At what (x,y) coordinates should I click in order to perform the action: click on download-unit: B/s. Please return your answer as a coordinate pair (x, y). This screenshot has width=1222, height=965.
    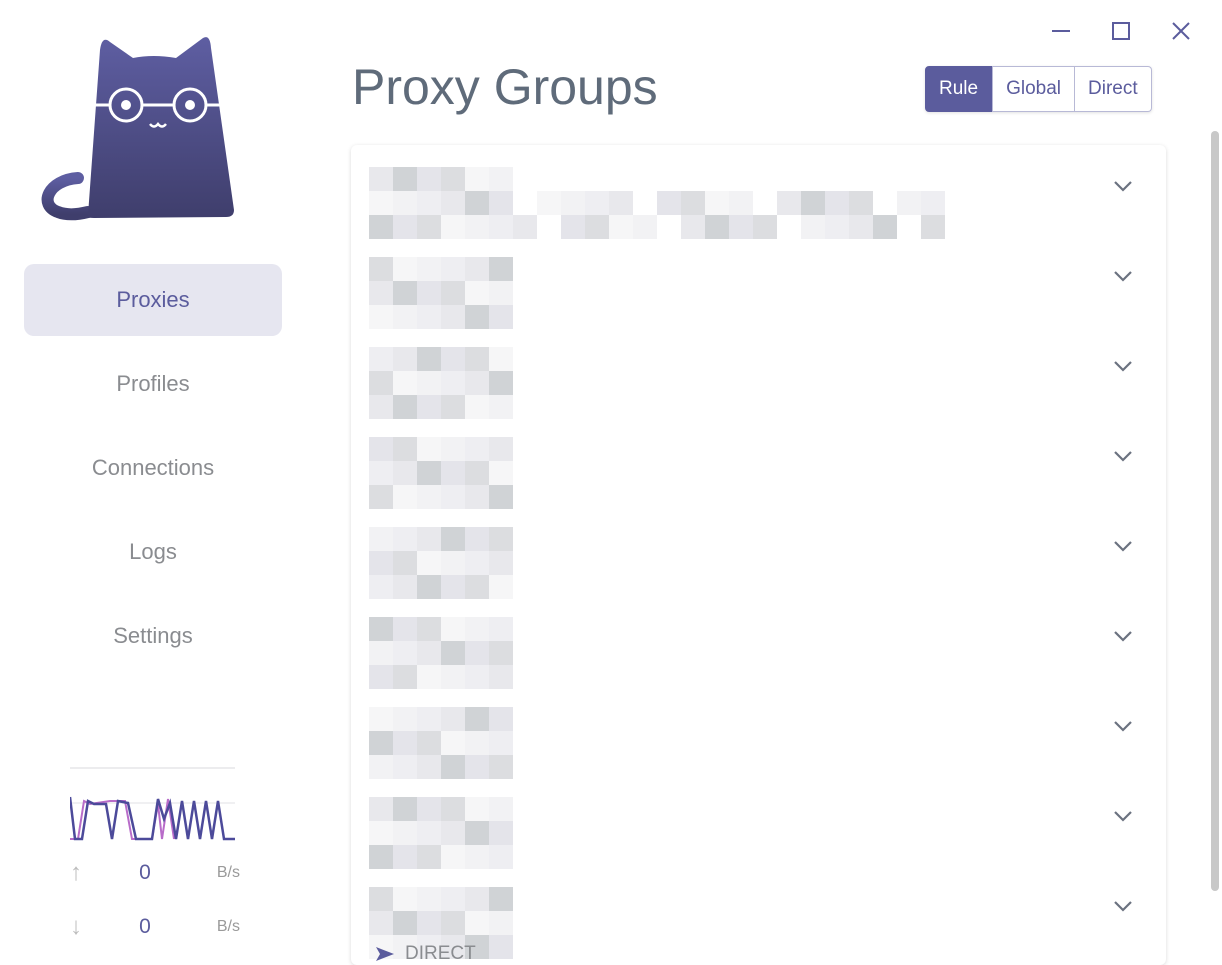
    Looking at the image, I should click on (228, 926).